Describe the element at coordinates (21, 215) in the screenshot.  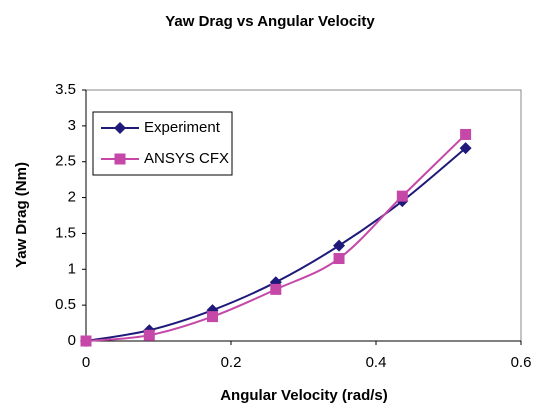
I see `y-axis-label: Yaw Drag (Nm)` at that location.